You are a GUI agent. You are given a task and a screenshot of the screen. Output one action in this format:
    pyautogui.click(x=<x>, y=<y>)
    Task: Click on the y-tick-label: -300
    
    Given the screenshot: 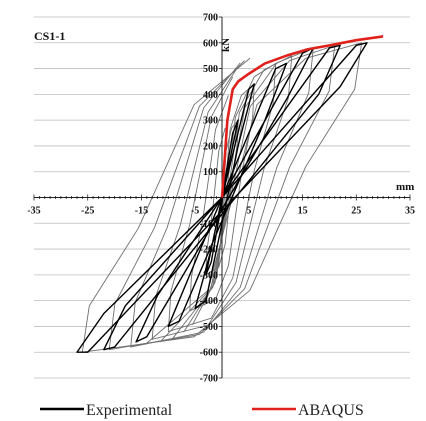 What is the action you would take?
    pyautogui.click(x=209, y=275)
    